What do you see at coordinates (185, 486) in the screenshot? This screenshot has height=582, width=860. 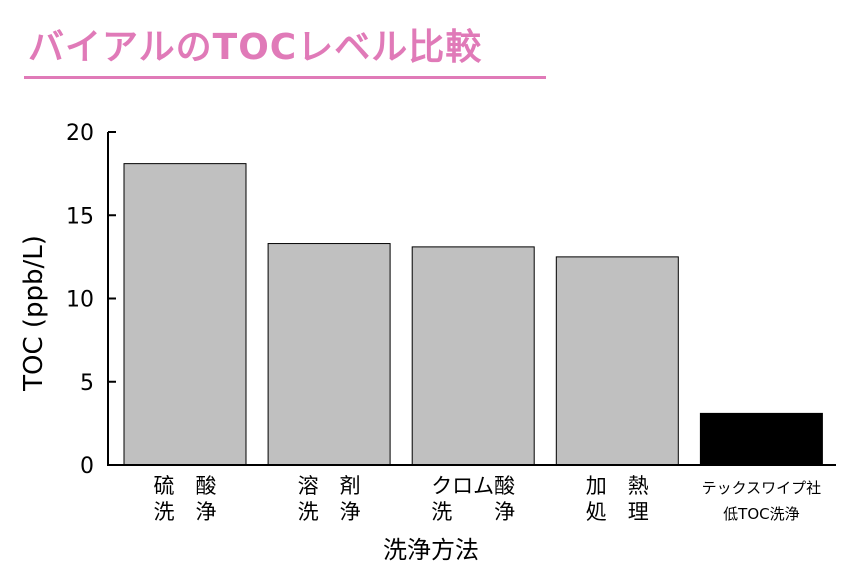 I see `category-label-0-0: 硫 酸` at bounding box center [185, 486].